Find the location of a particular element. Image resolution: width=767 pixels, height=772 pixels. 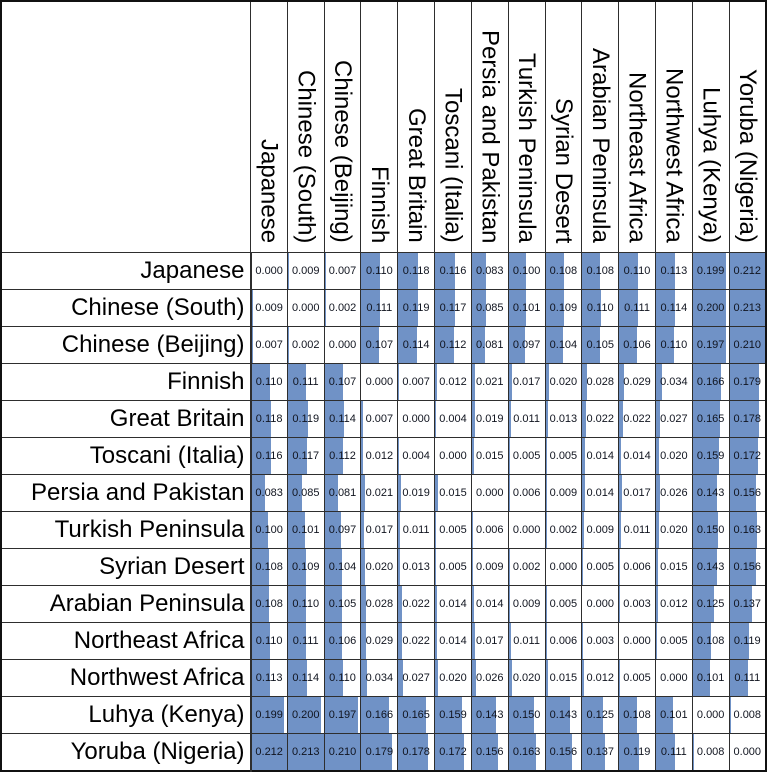

cell-value: 0.085 is located at coordinates (306, 493).